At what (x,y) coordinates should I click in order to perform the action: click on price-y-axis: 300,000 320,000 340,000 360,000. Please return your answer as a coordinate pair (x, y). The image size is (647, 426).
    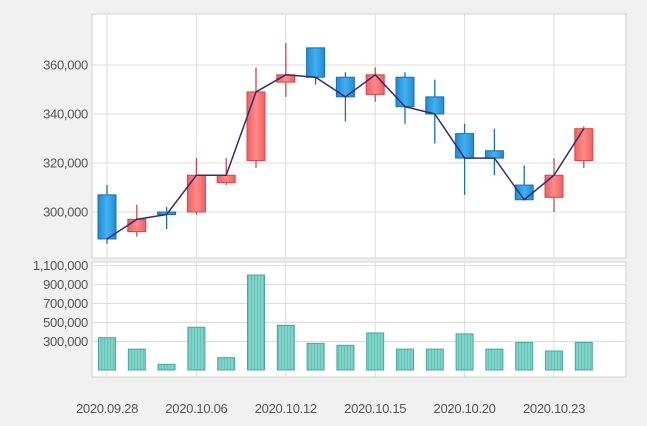
    Looking at the image, I should click on (65, 139).